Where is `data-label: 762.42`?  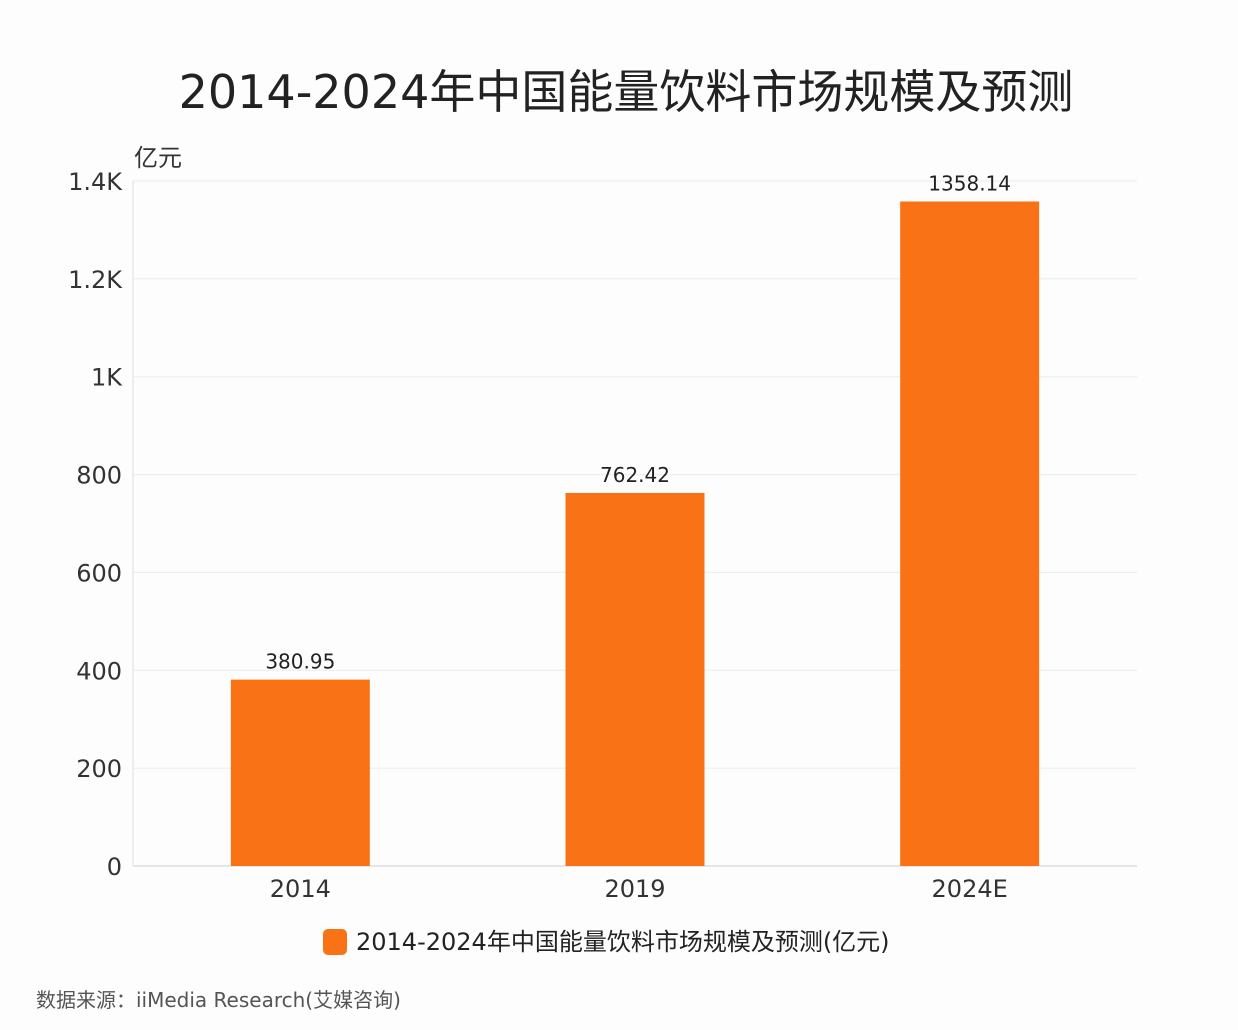
data-label: 762.42 is located at coordinates (635, 475).